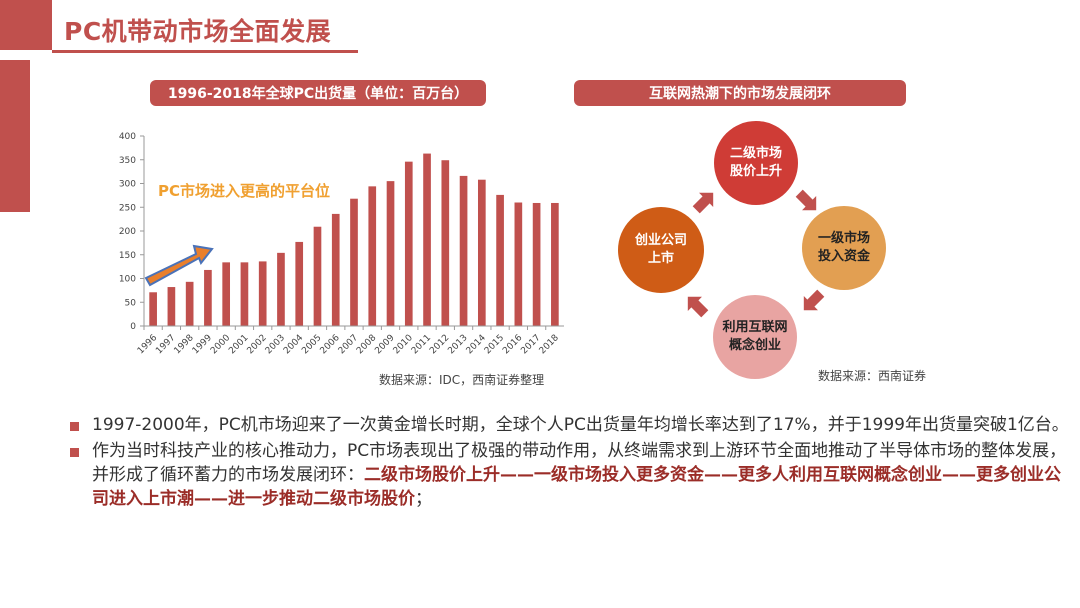  Describe the element at coordinates (403, 344) in the screenshot. I see `x-tick-label: 2010` at that location.